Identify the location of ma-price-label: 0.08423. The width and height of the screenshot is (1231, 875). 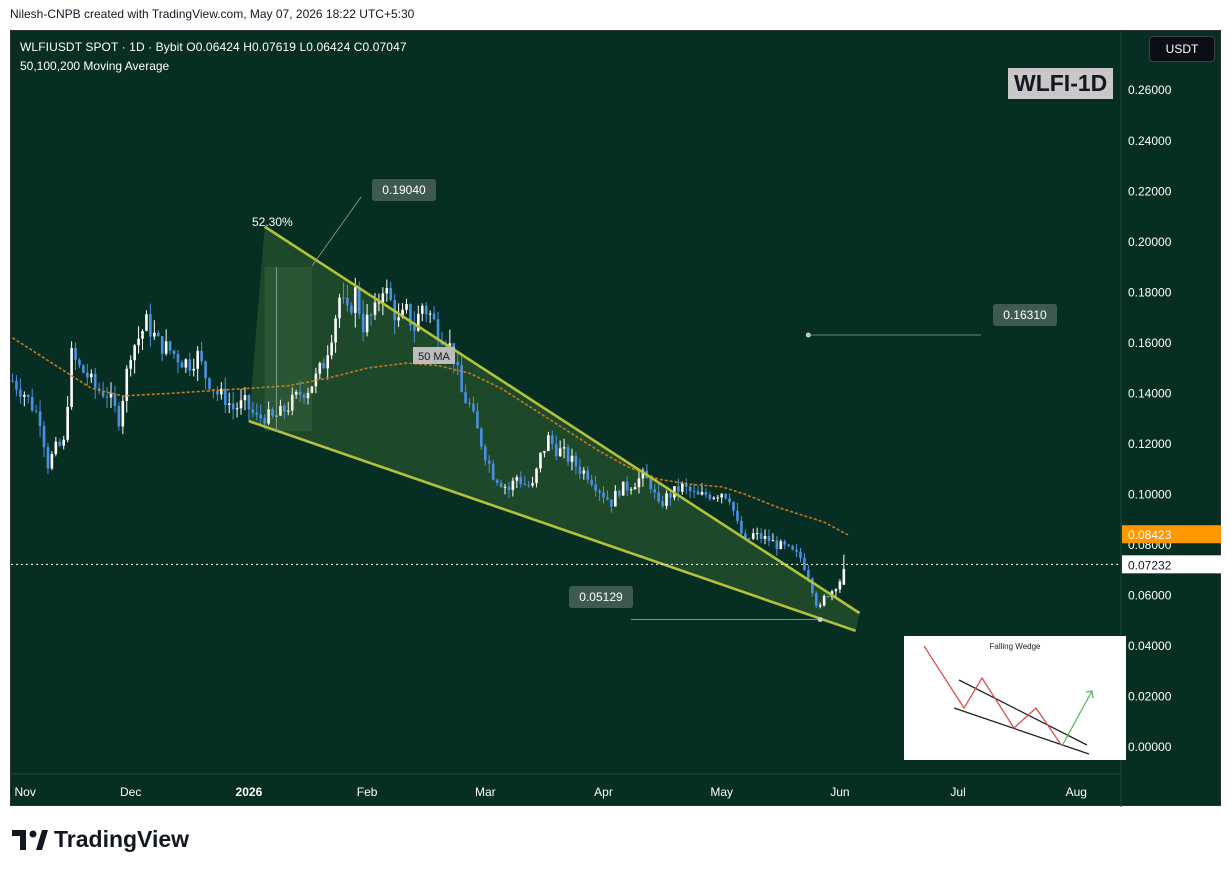
(1150, 535).